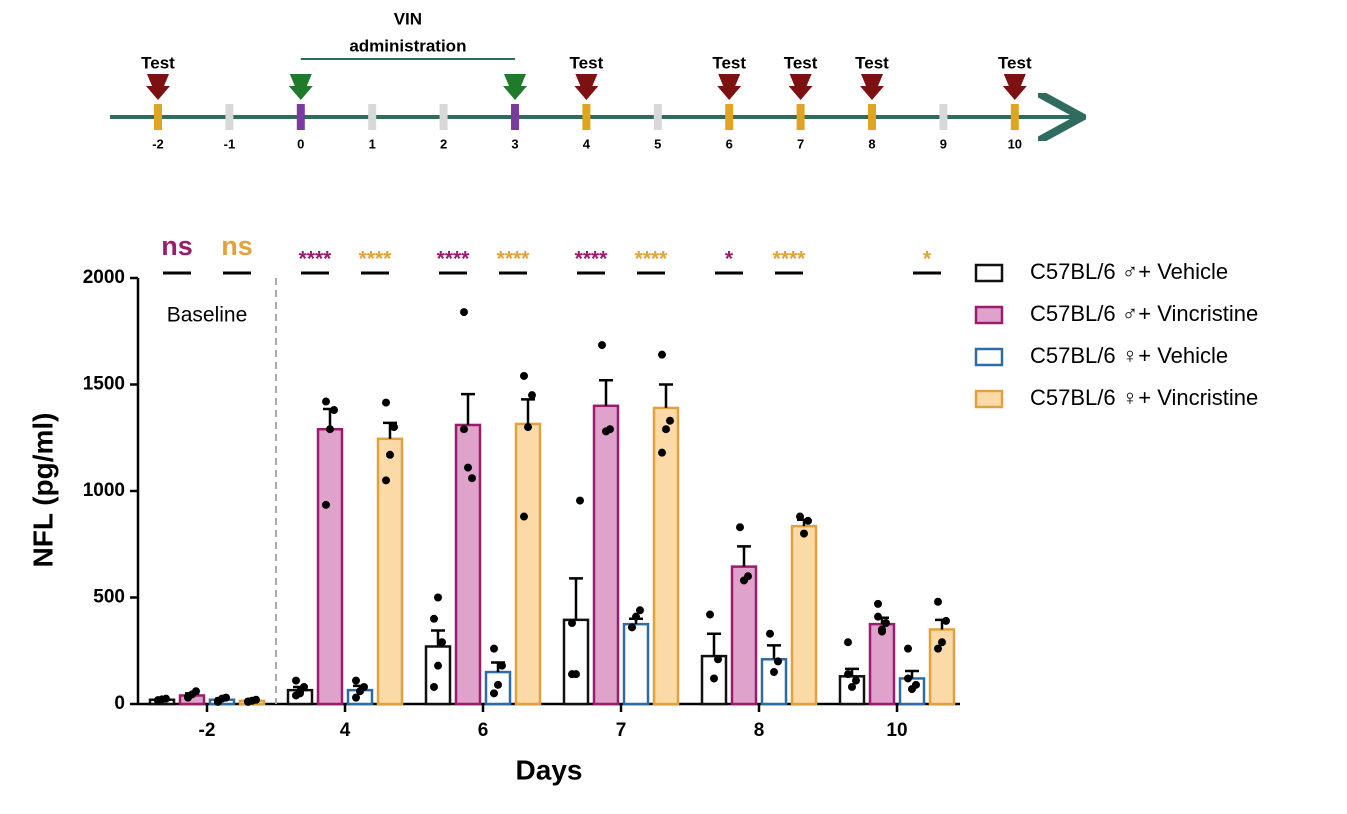 The height and width of the screenshot is (814, 1347). Describe the element at coordinates (1144, 313) in the screenshot. I see `legend-label: C57BL/6 ♂+ Vincristine` at that location.